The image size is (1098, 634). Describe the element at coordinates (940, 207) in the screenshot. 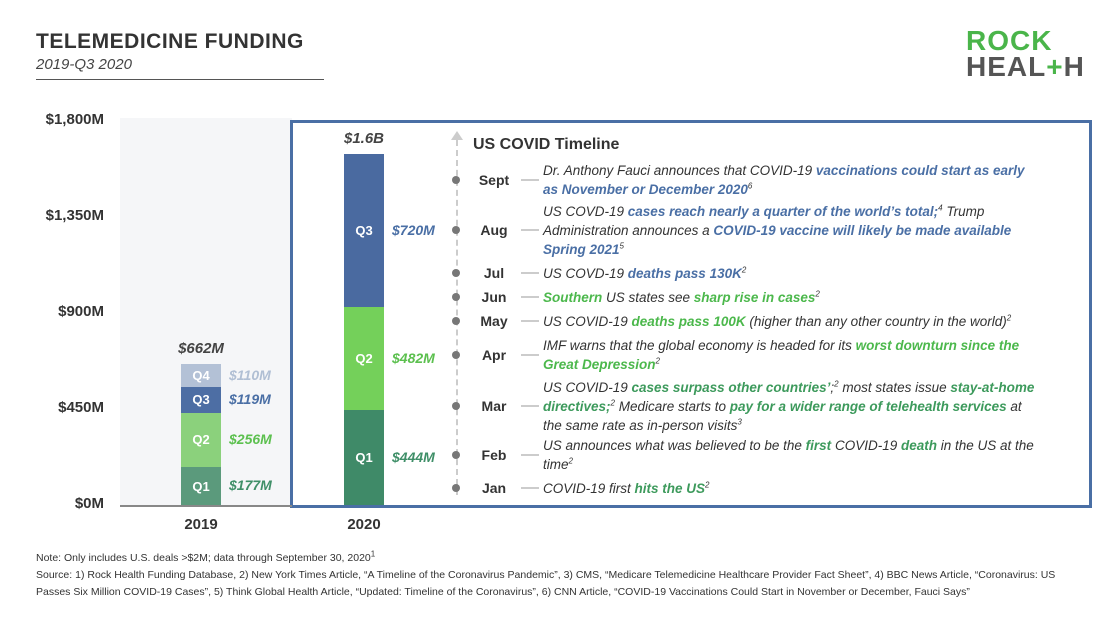

I see `footnote-ref: 4` at that location.